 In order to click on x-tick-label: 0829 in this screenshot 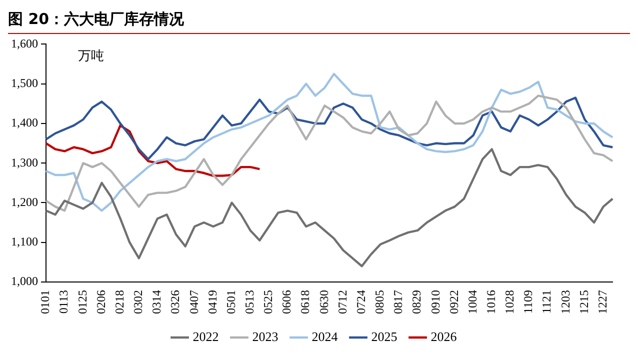, I will do `click(417, 302)`.